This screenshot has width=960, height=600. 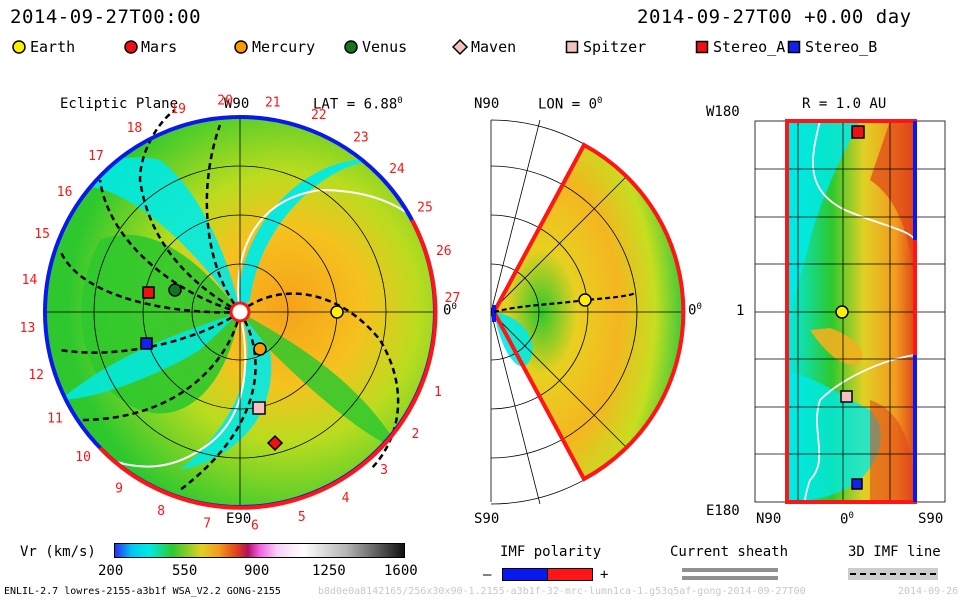 What do you see at coordinates (769, 519) in the screenshot?
I see `radial-x-label-n90: N90` at bounding box center [769, 519].